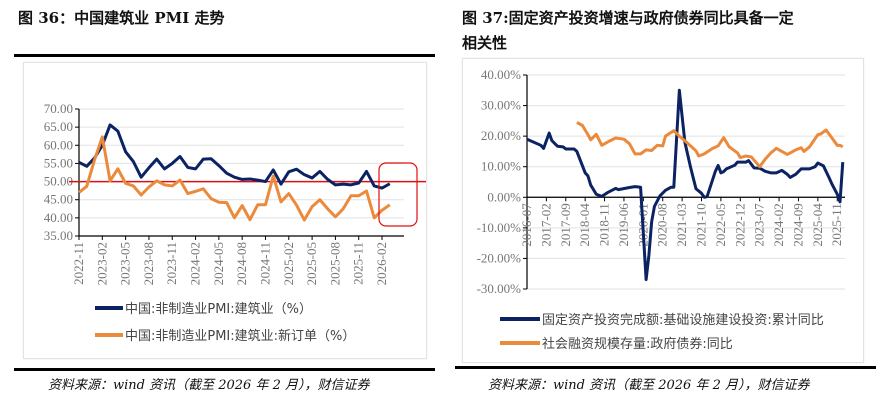  What do you see at coordinates (224, 369) in the screenshot?
I see `left-bottom-rule` at bounding box center [224, 369].